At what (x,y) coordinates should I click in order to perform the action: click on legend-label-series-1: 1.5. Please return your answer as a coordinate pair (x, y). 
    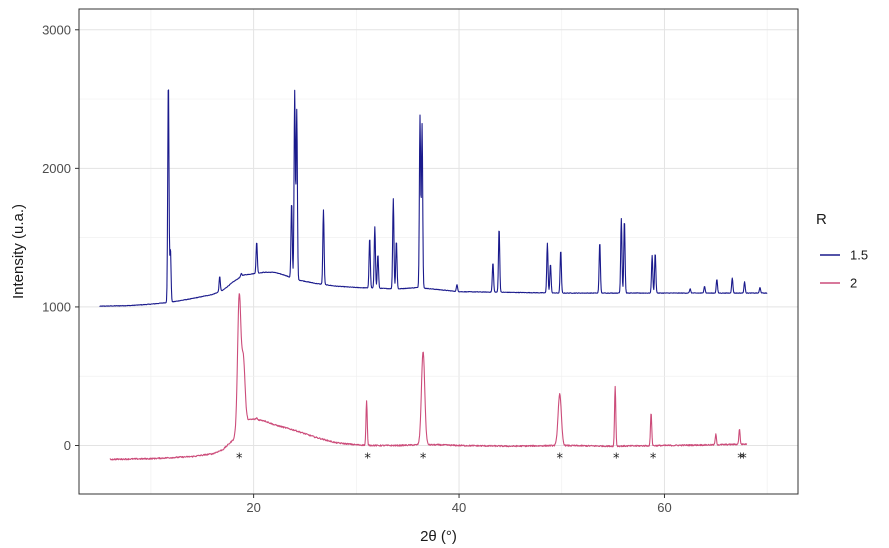
    Looking at the image, I should click on (859, 255).